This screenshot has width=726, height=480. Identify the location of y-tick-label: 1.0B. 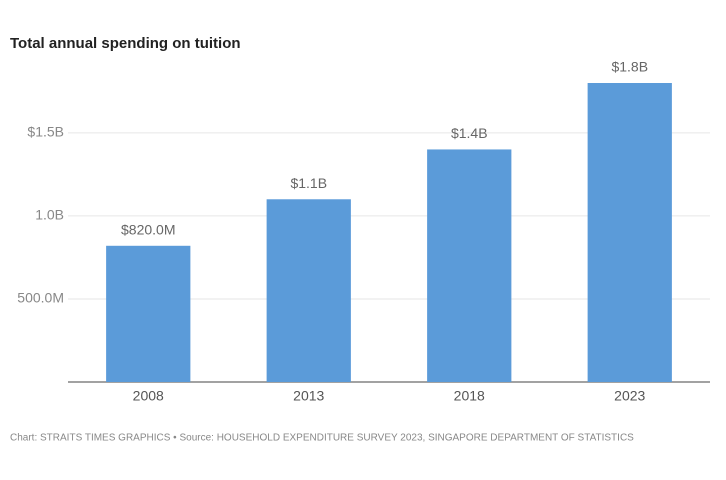
(49, 215).